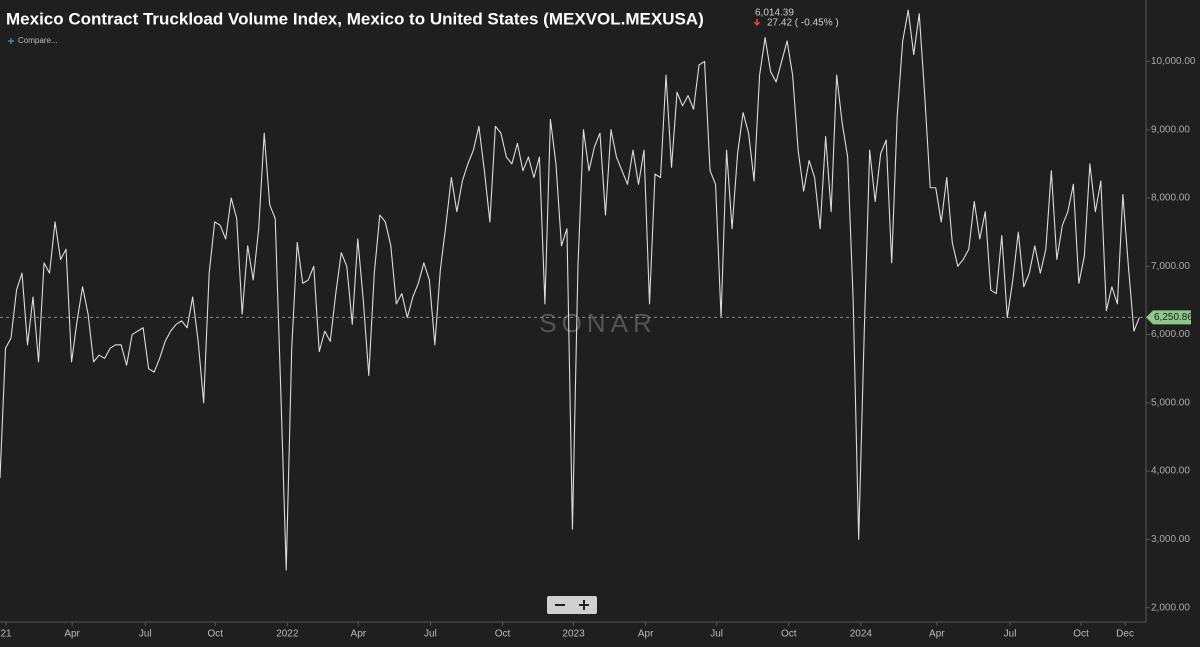 This screenshot has height=647, width=1200. What do you see at coordinates (1173, 61) in the screenshot?
I see `y-tick-label: 10,000.00` at bounding box center [1173, 61].